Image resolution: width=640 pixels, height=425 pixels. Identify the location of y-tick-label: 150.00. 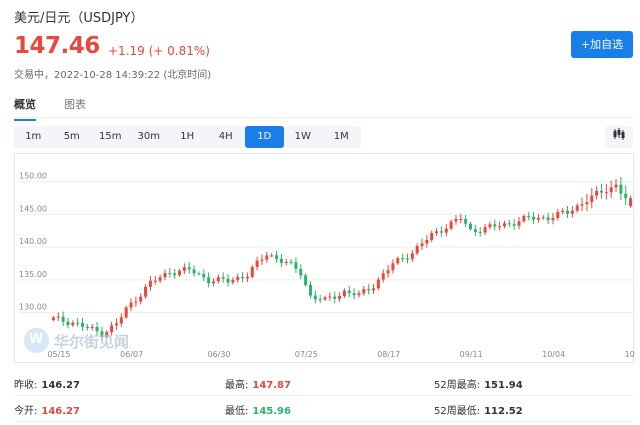
(33, 176).